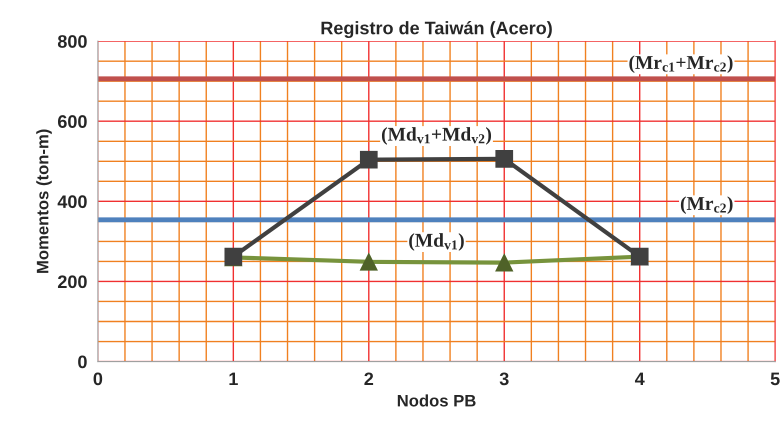 The width and height of the screenshot is (783, 433). I want to click on series-label: (Md$_{v1}$+Md$_{v2}$), so click(437, 136).